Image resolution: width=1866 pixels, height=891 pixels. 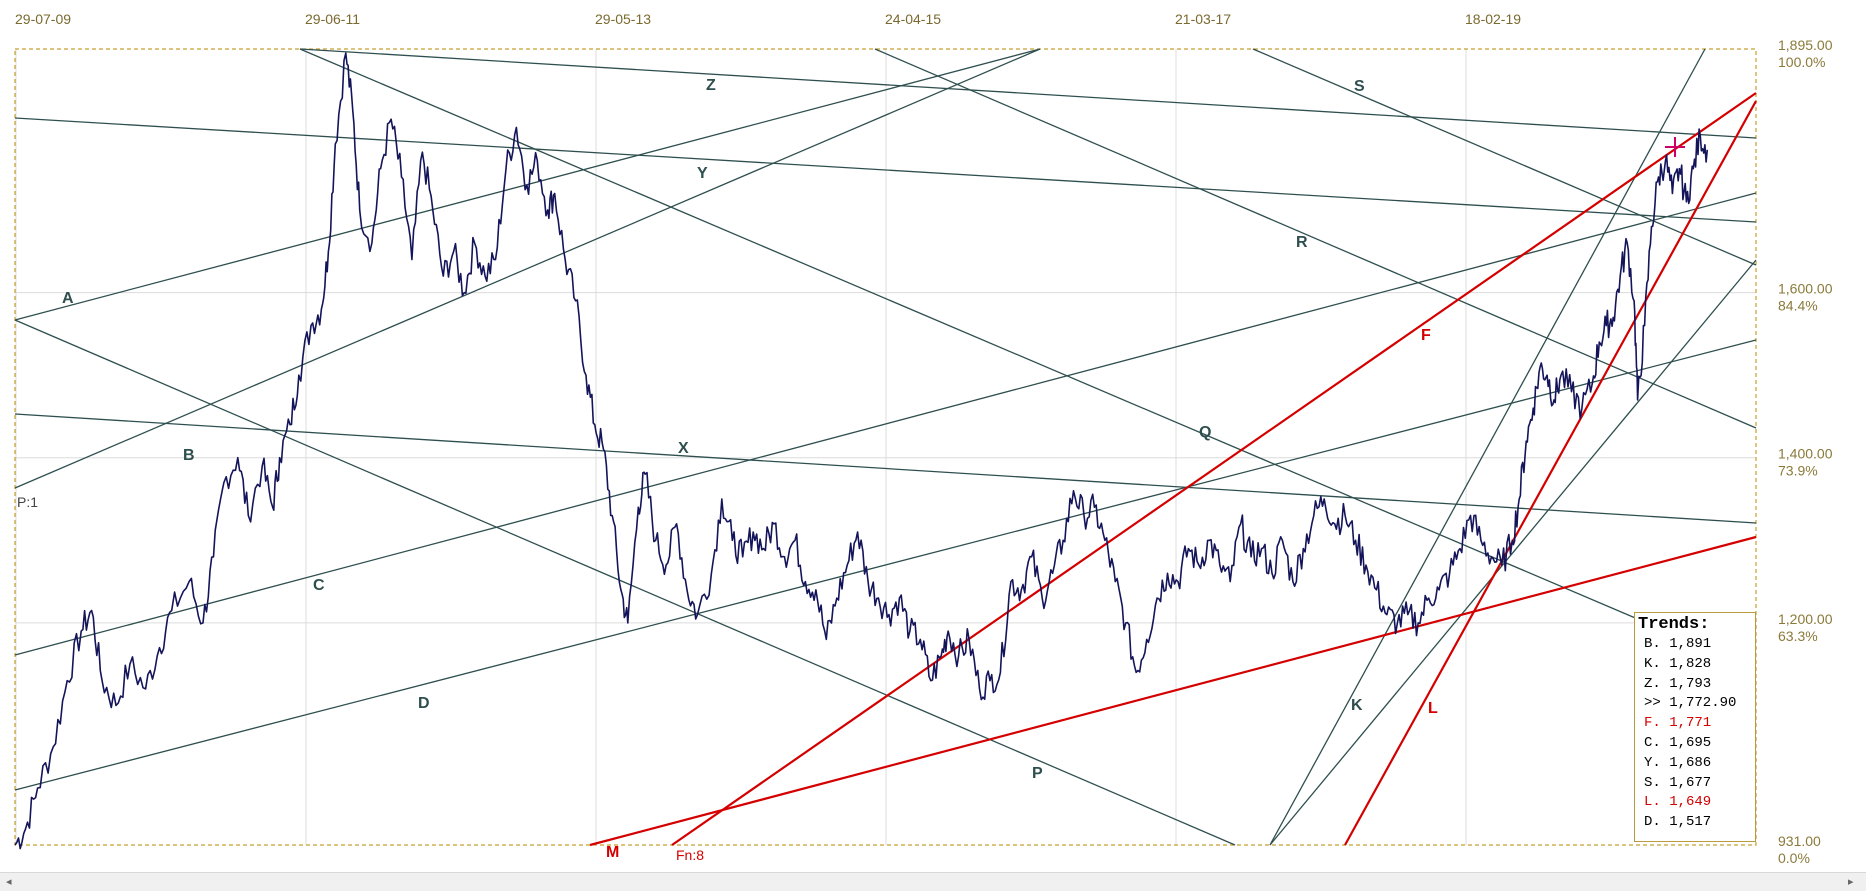 I want to click on y-tick-price: 931.00, so click(x=1799, y=841).